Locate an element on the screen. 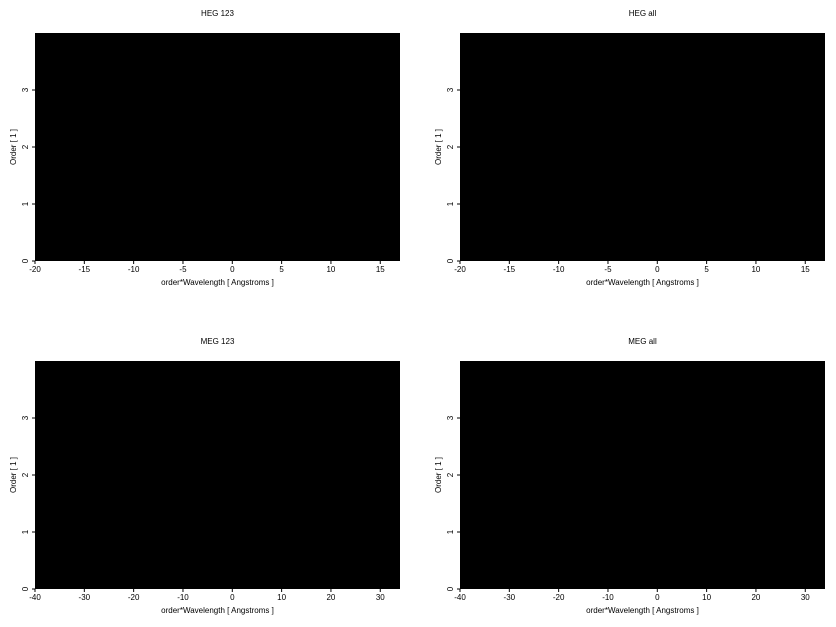 Image resolution: width=836 pixels, height=627 pixels. panel-title: MEG 123 is located at coordinates (218, 341).